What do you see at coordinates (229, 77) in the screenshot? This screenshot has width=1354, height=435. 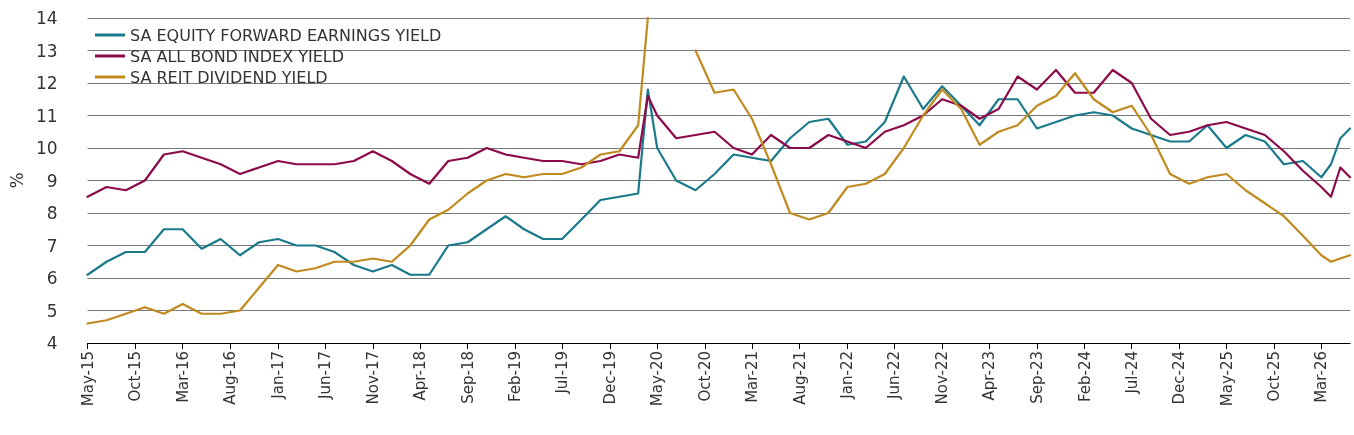 I see `legend-label: SA REIT DIVIDEND YIELD` at bounding box center [229, 77].